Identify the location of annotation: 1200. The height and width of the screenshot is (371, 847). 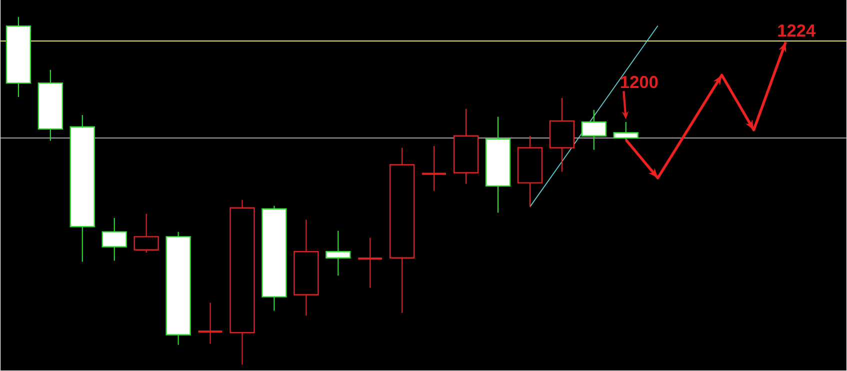
(639, 82).